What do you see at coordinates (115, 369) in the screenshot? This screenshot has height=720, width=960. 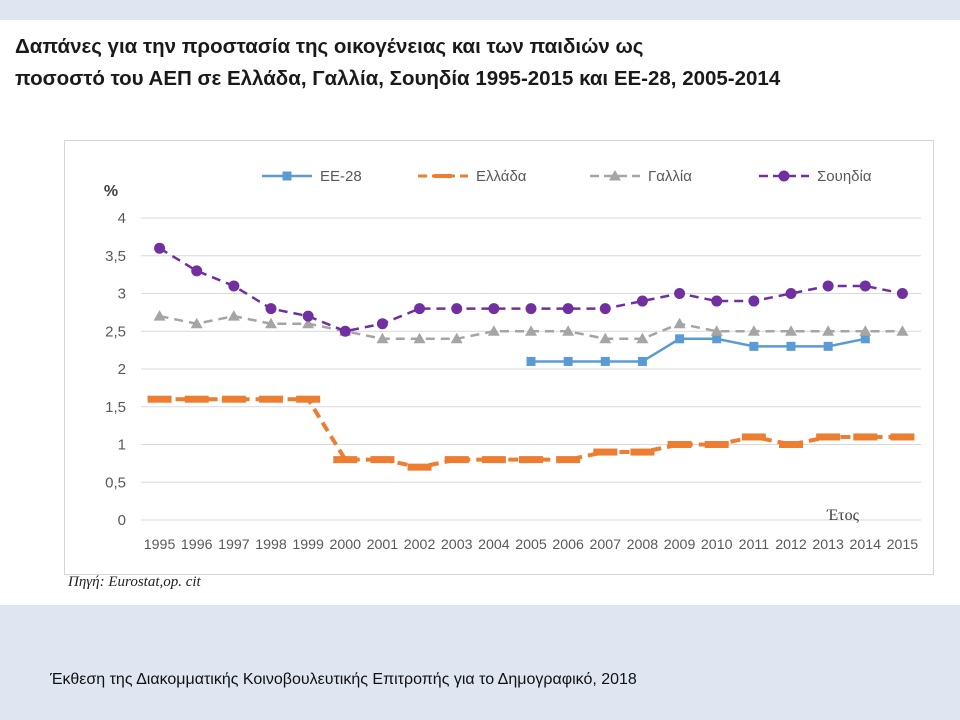 I see `y-tick-labels: 0 0,5 1 1,5 2 2,5 3 3,5 4` at bounding box center [115, 369].